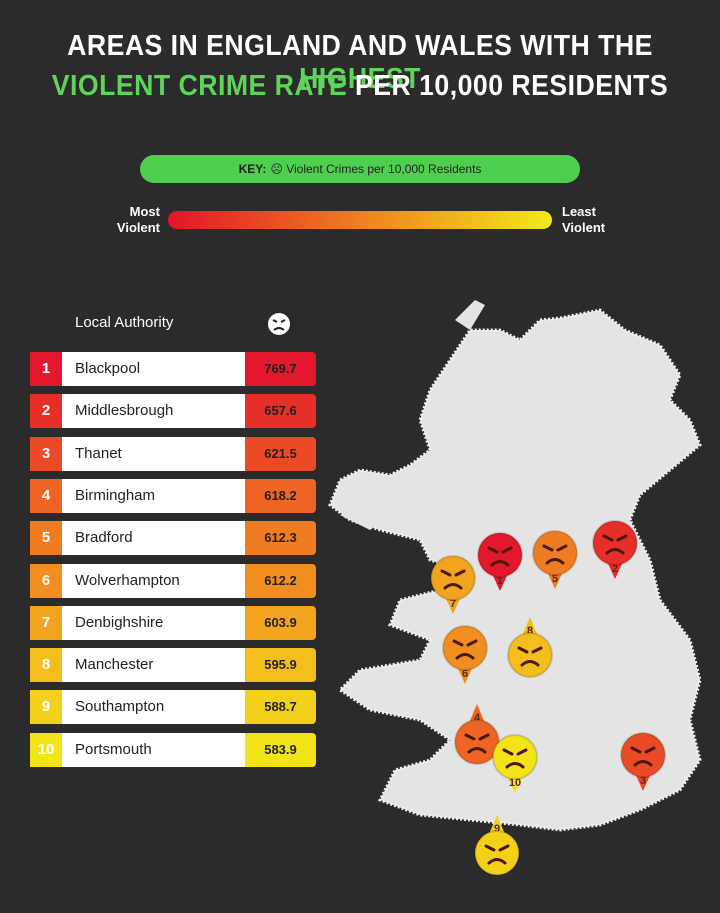  I want to click on title-highlight: HIGHEST, so click(360, 79).